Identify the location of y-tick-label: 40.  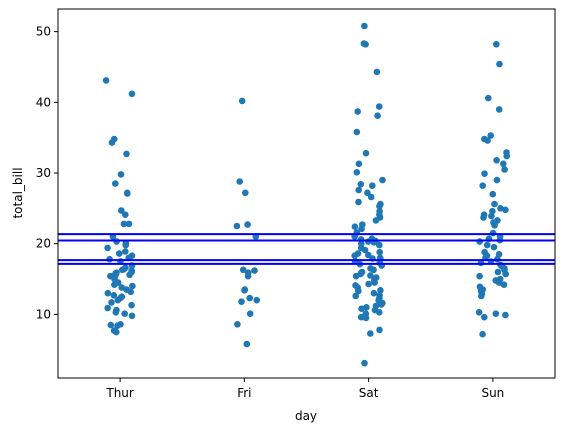
(43, 102).